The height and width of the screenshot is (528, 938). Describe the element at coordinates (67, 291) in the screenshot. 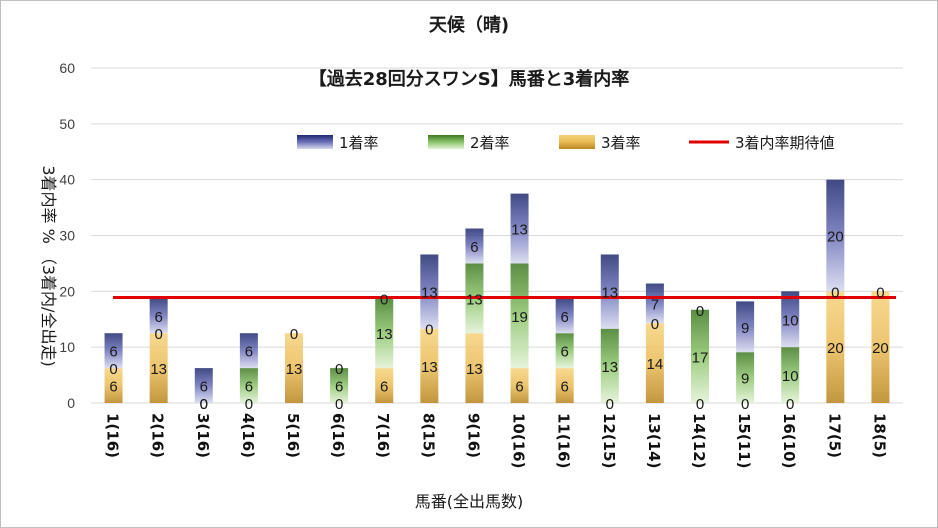

I see `y-tick-label: 20` at that location.